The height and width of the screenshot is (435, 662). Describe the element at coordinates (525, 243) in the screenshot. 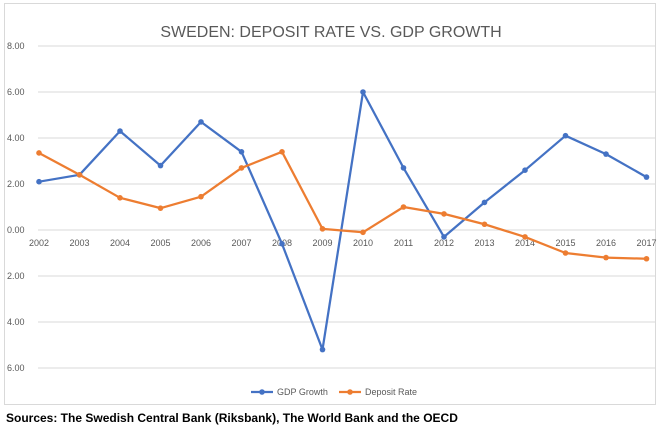

I see `x-tick-label: 2014` at that location.